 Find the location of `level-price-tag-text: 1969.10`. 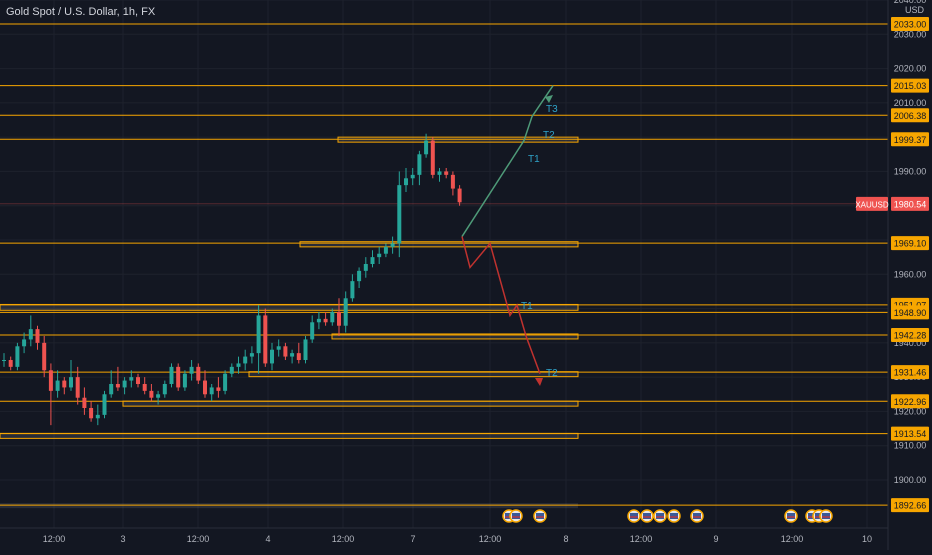

level-price-tag-text: 1969.10 is located at coordinates (910, 244).